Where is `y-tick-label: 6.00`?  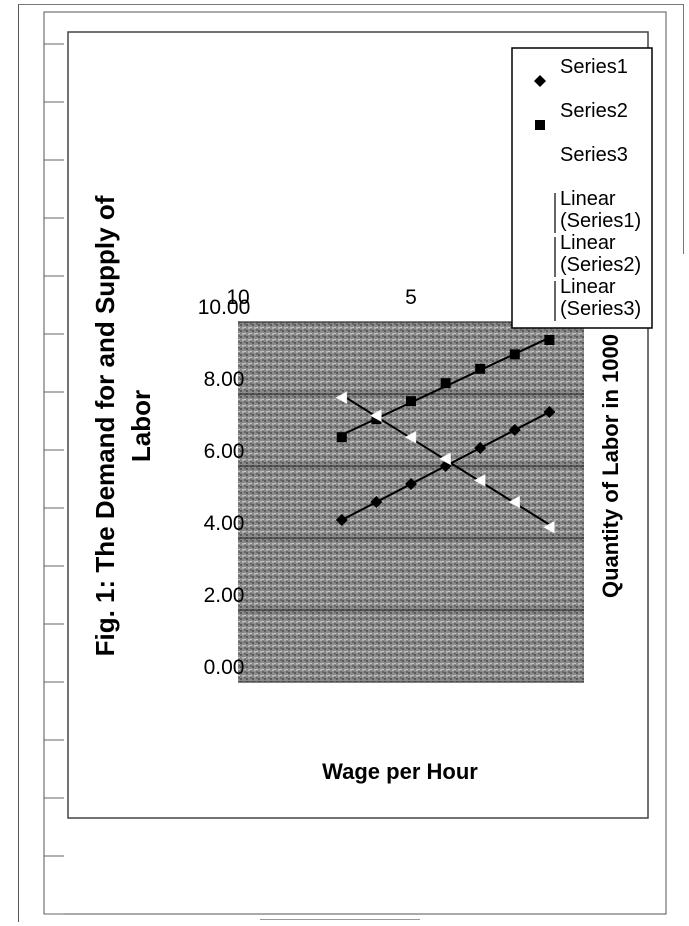 y-tick-label: 6.00 is located at coordinates (224, 451).